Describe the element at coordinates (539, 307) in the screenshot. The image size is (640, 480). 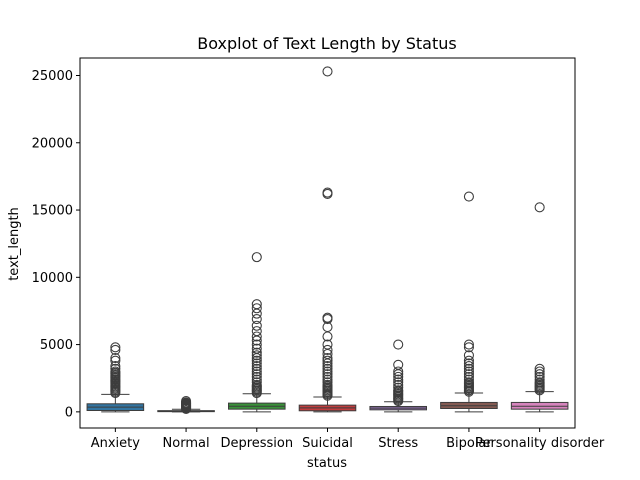
I see `box-group-personality-disorder` at that location.